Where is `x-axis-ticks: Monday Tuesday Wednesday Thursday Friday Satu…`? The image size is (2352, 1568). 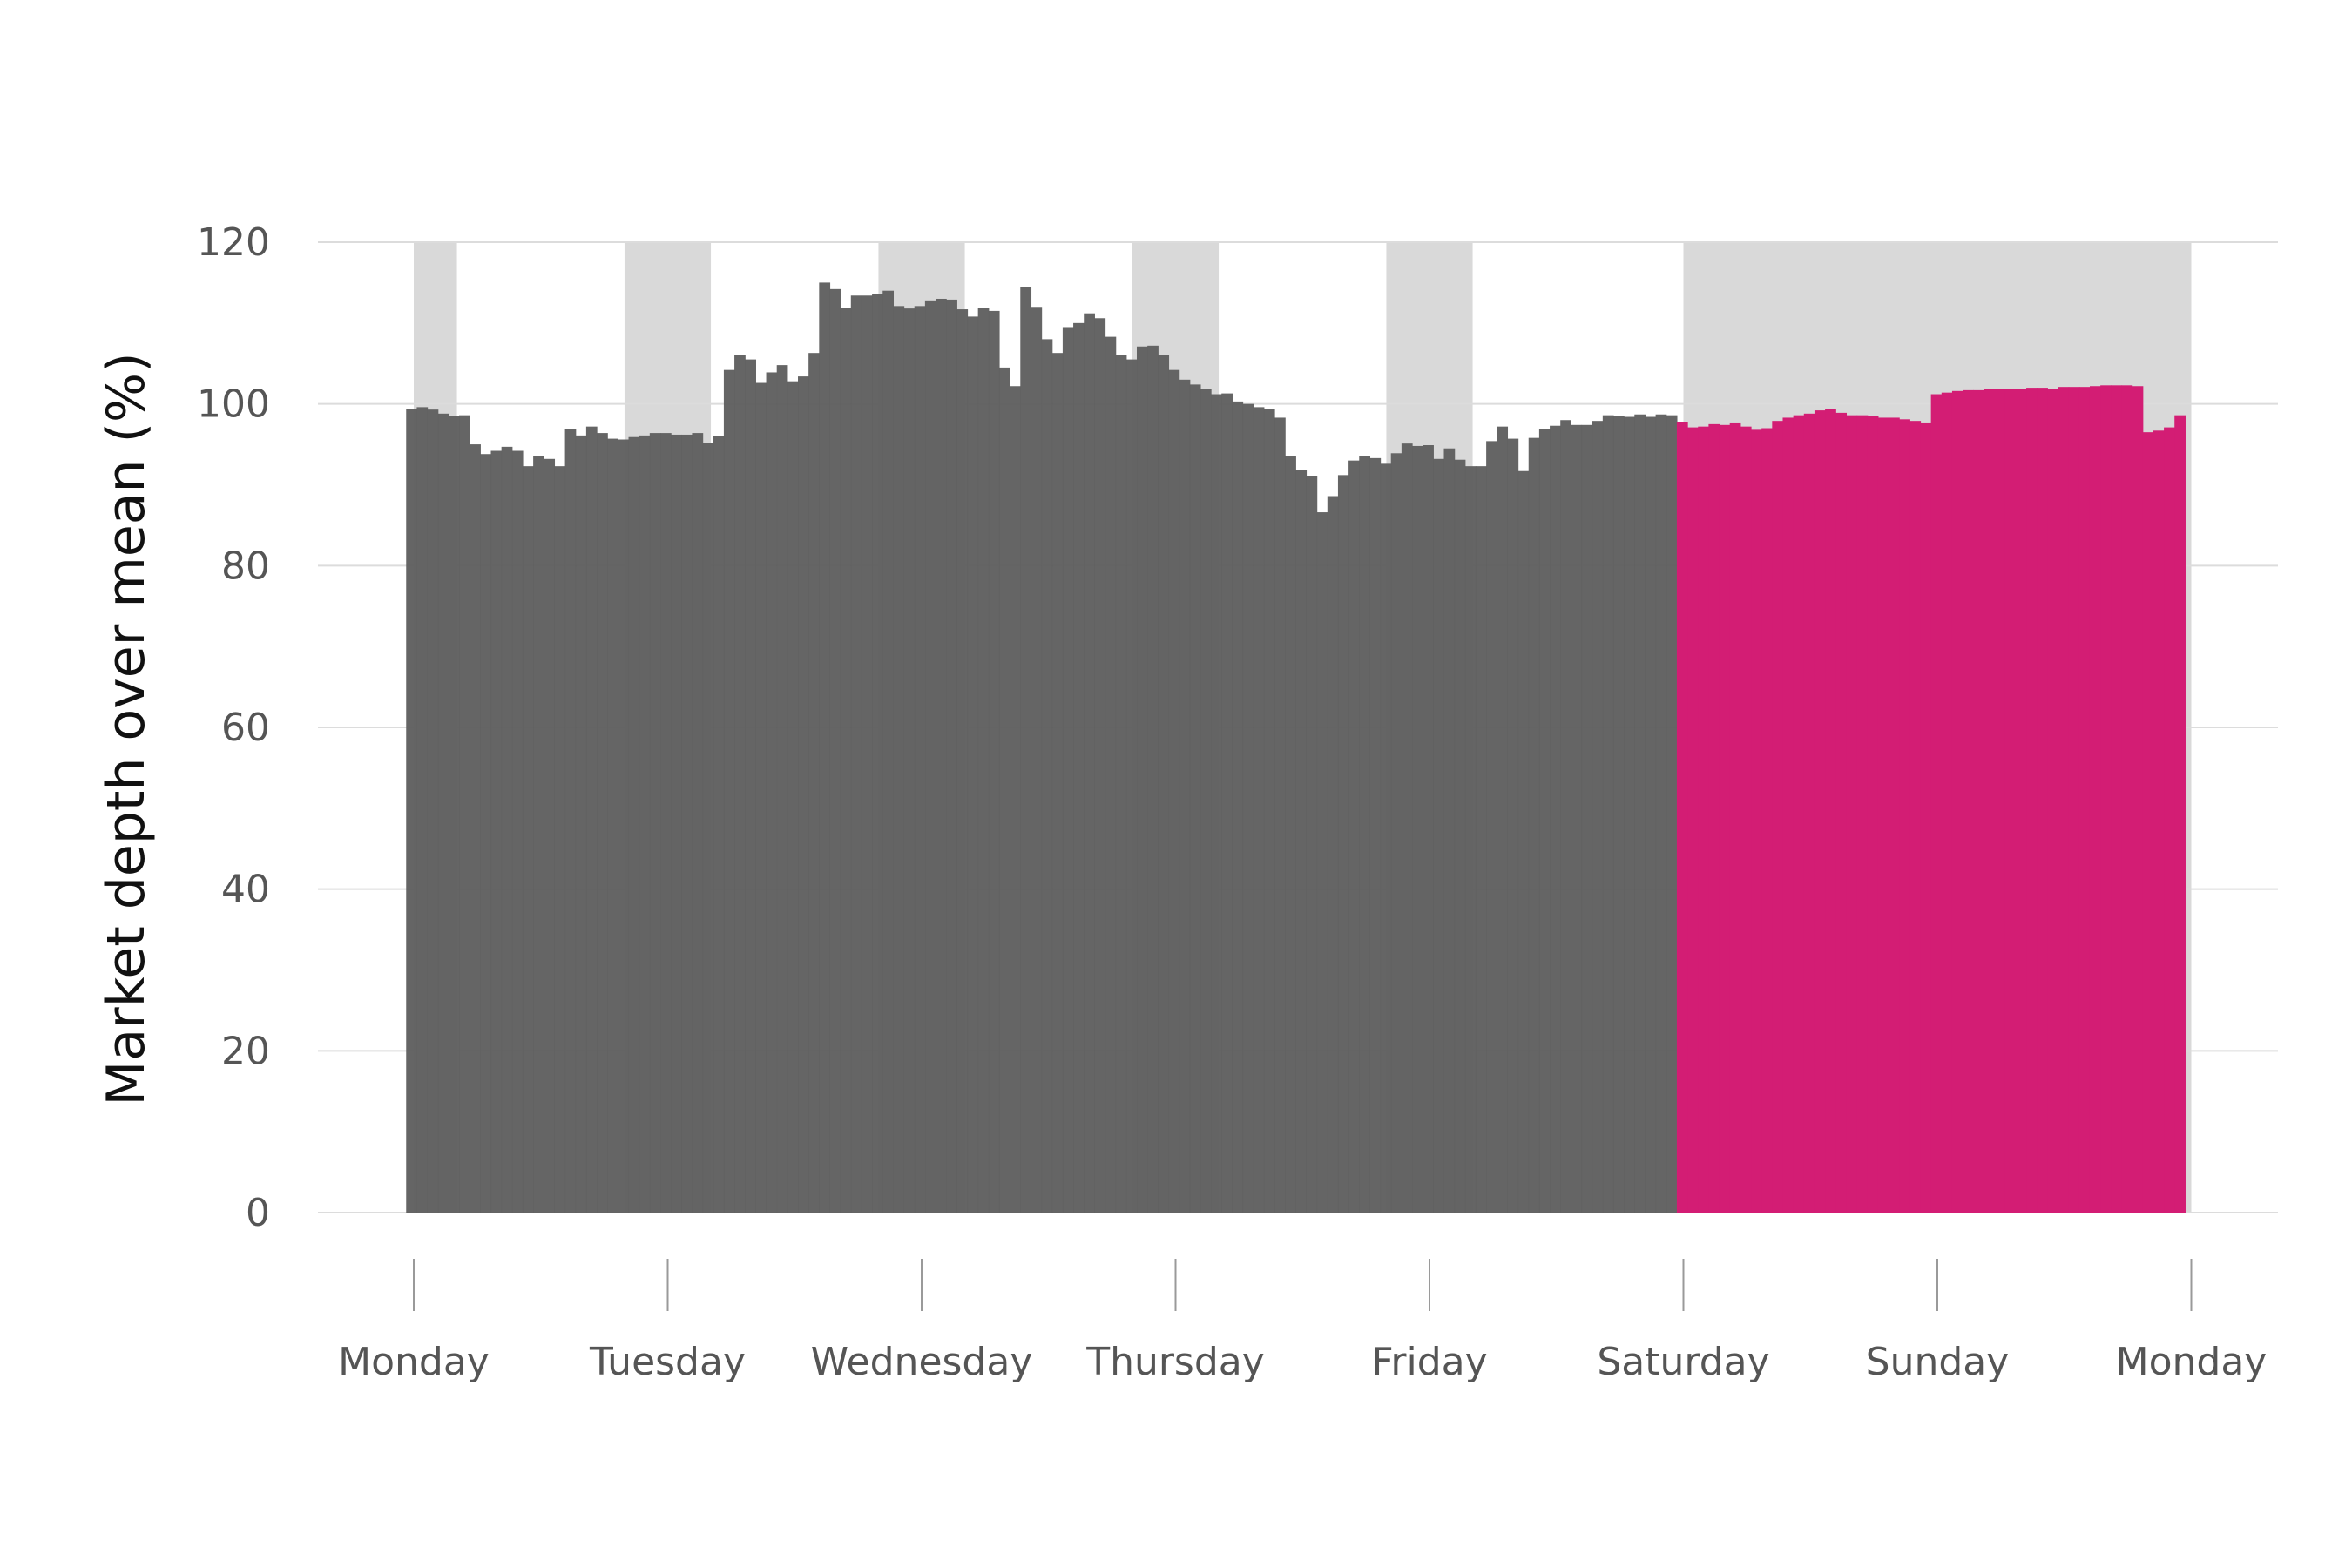 x-axis-ticks: Monday Tuesday Wednesday Thursday Friday Satu… is located at coordinates (1302, 1321).